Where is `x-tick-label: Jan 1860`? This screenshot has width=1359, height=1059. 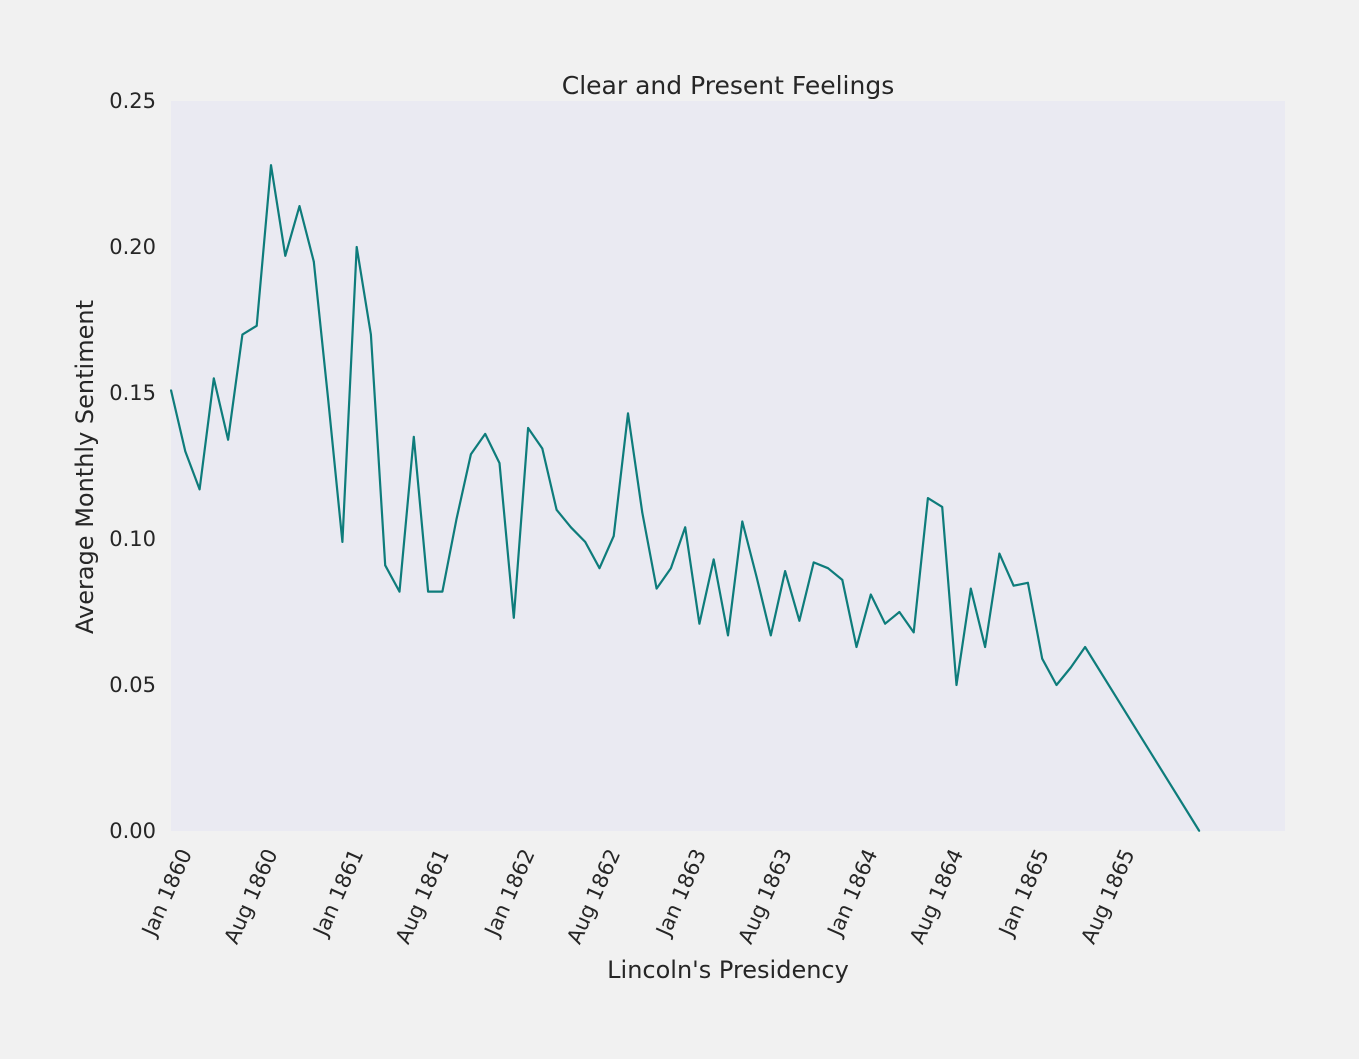
x-tick-label: Jan 1860 is located at coordinates (166, 893).